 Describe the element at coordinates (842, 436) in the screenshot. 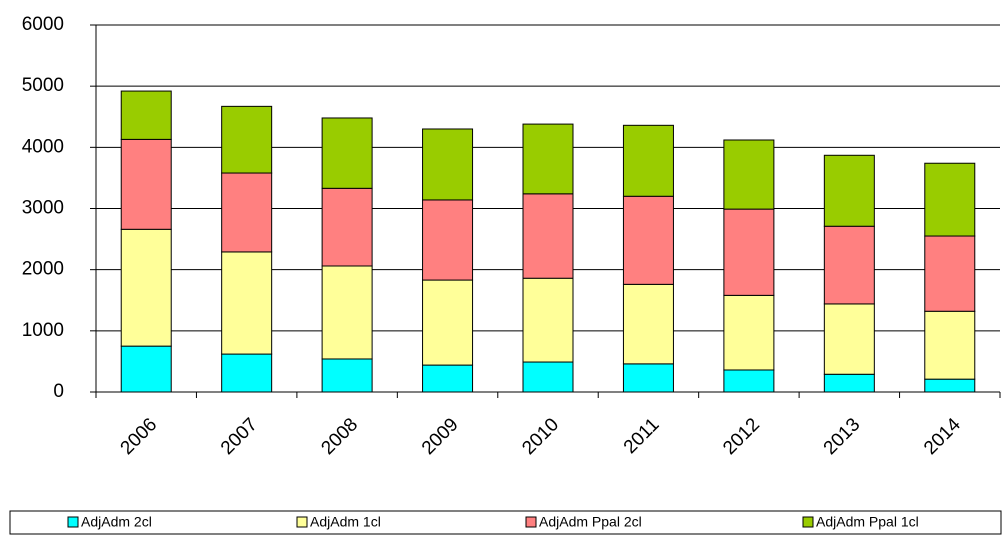

I see `x-tick-label: 2013` at that location.